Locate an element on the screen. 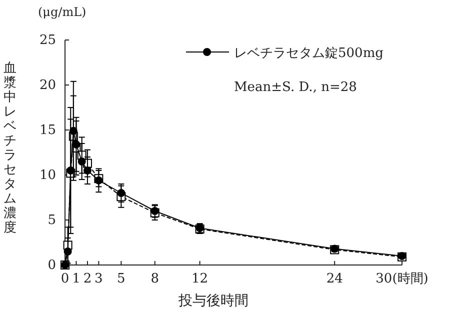 Image resolution: width=460 pixels, height=321 pixels. text: (μg/mL) is located at coordinates (62, 12).